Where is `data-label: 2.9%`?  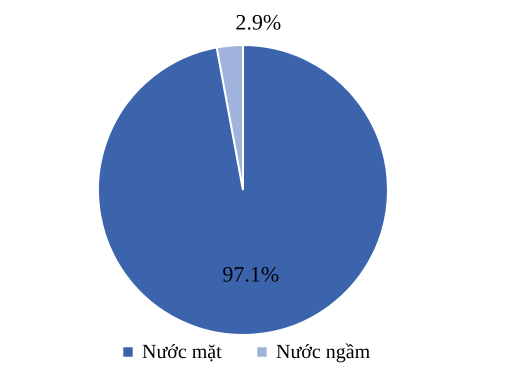
data-label: 2.9% is located at coordinates (258, 22).